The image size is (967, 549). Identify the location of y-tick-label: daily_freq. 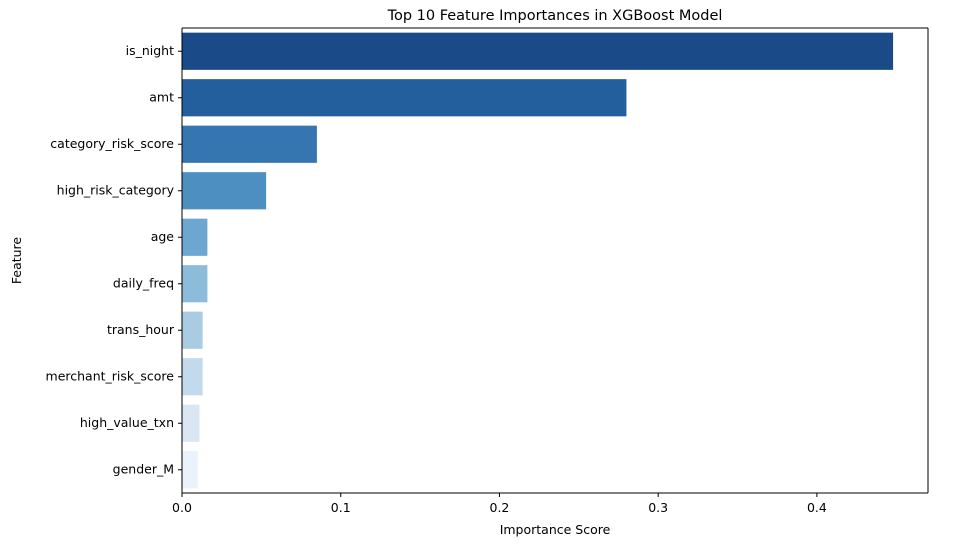
(143, 282).